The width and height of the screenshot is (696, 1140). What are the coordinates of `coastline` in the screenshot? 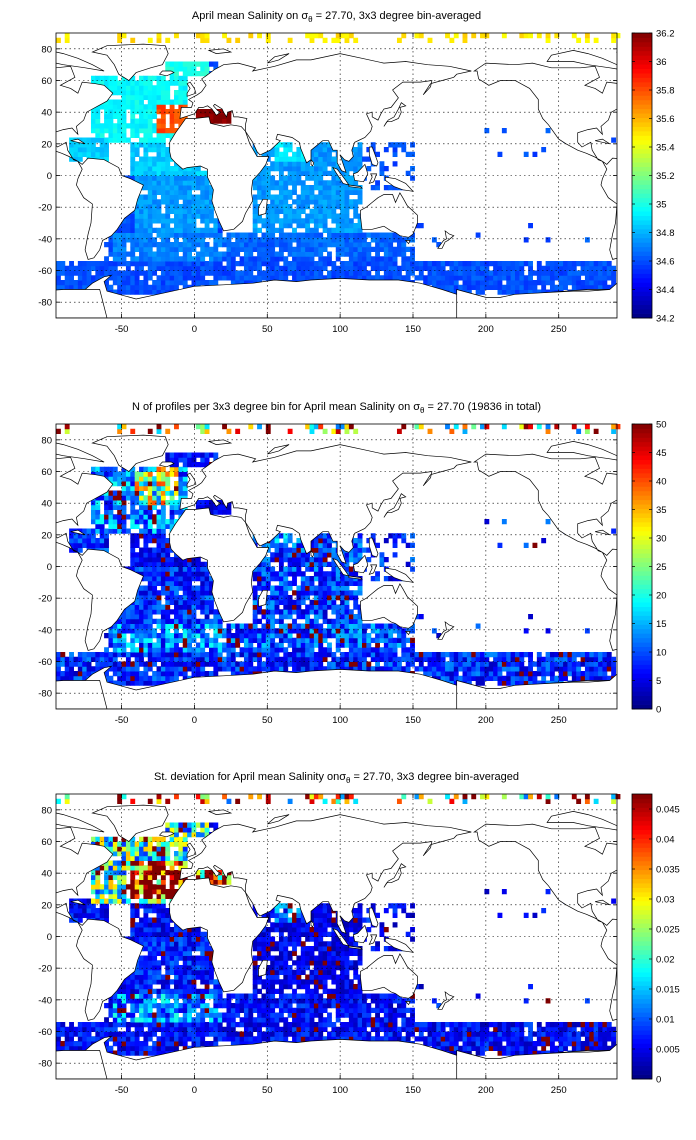 It's located at (360, 173).